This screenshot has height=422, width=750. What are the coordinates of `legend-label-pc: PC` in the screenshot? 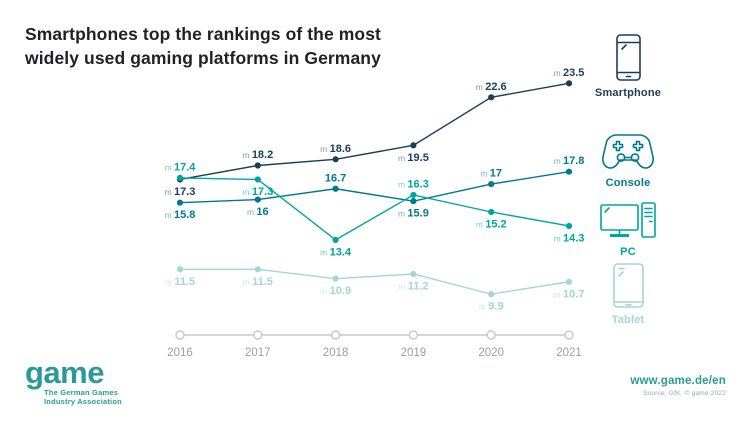 It's located at (628, 252).